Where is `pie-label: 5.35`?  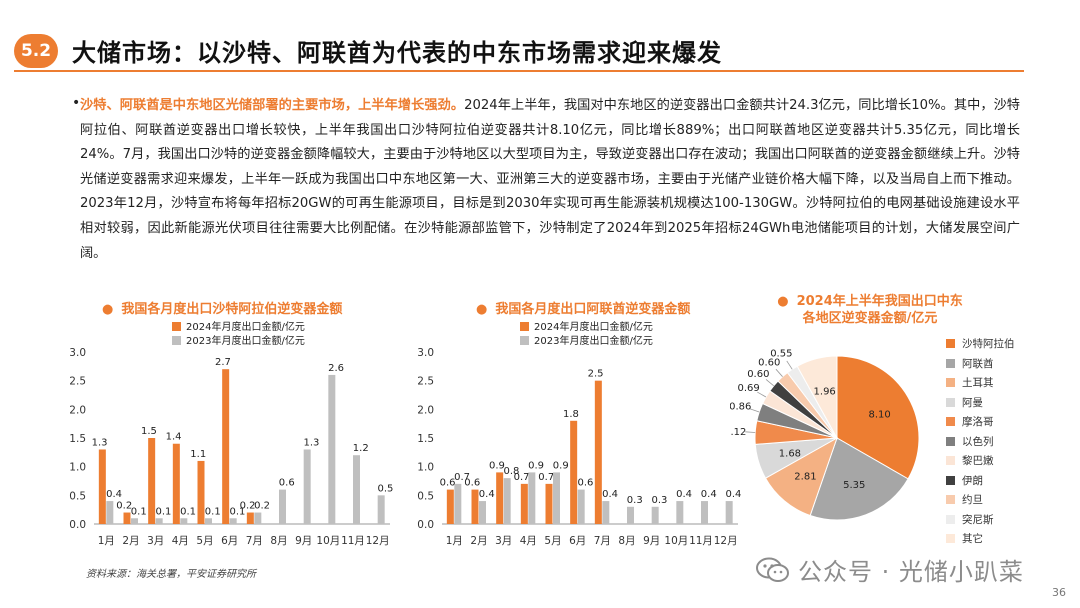
pie-label: 5.35 is located at coordinates (854, 485).